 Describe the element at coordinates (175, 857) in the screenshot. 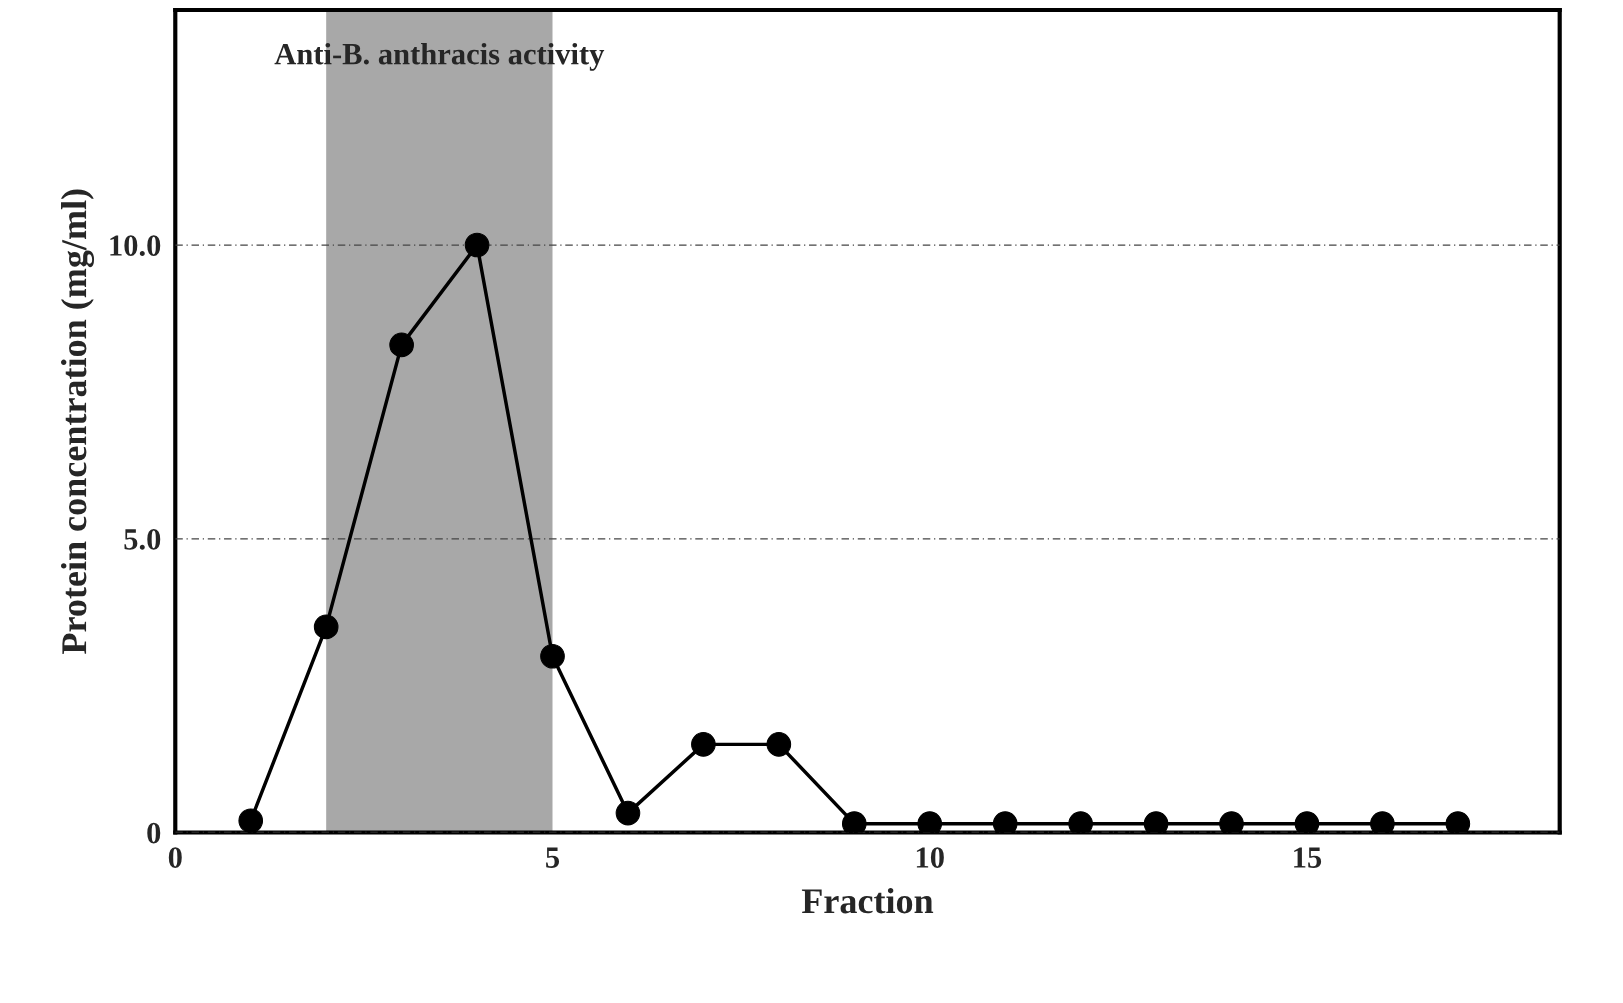

I see `x-tick-label: 0` at that location.